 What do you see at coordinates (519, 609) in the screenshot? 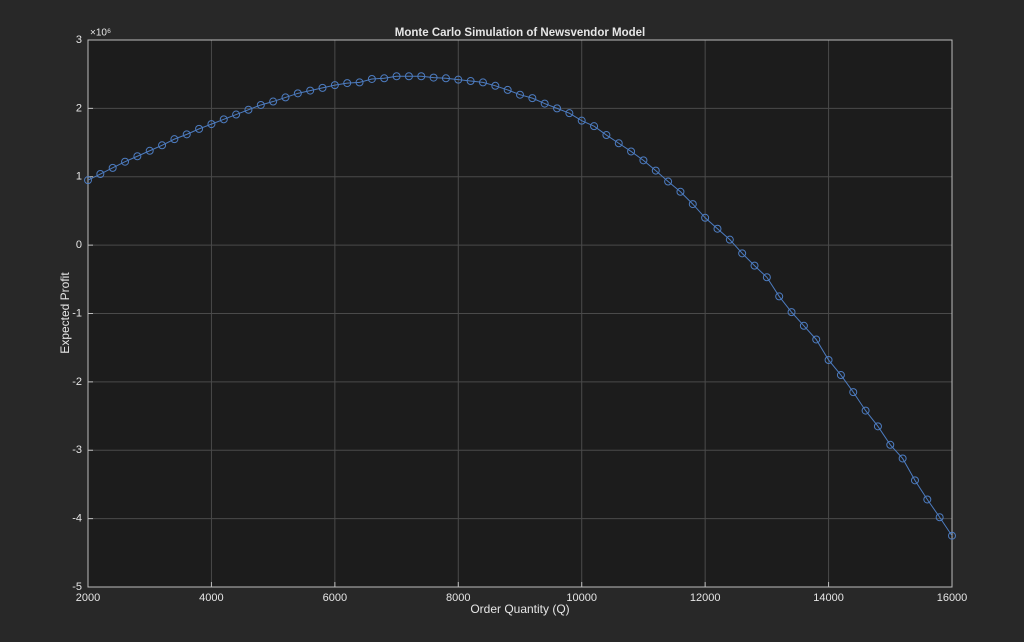
I see `x-axis-label: Order Quantity (Q)` at bounding box center [519, 609].